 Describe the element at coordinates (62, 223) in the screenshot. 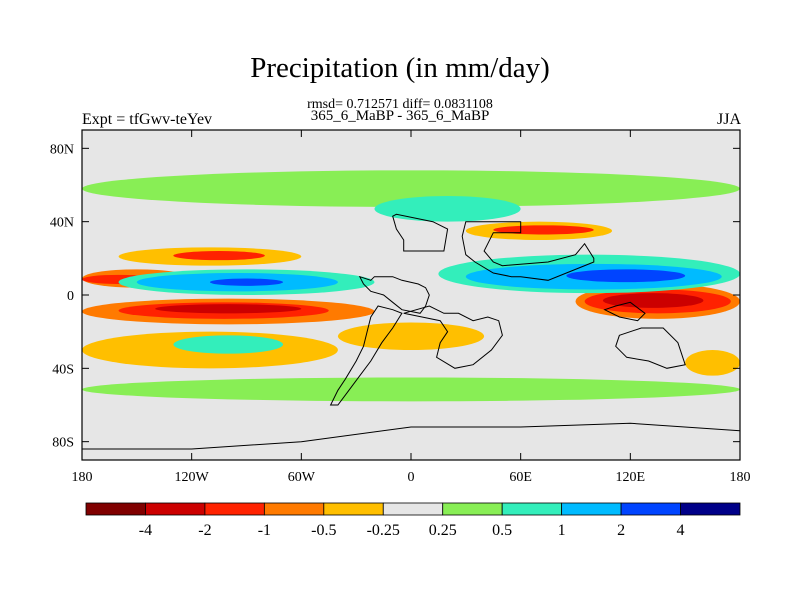

I see `y-tick-label: 40N` at that location.